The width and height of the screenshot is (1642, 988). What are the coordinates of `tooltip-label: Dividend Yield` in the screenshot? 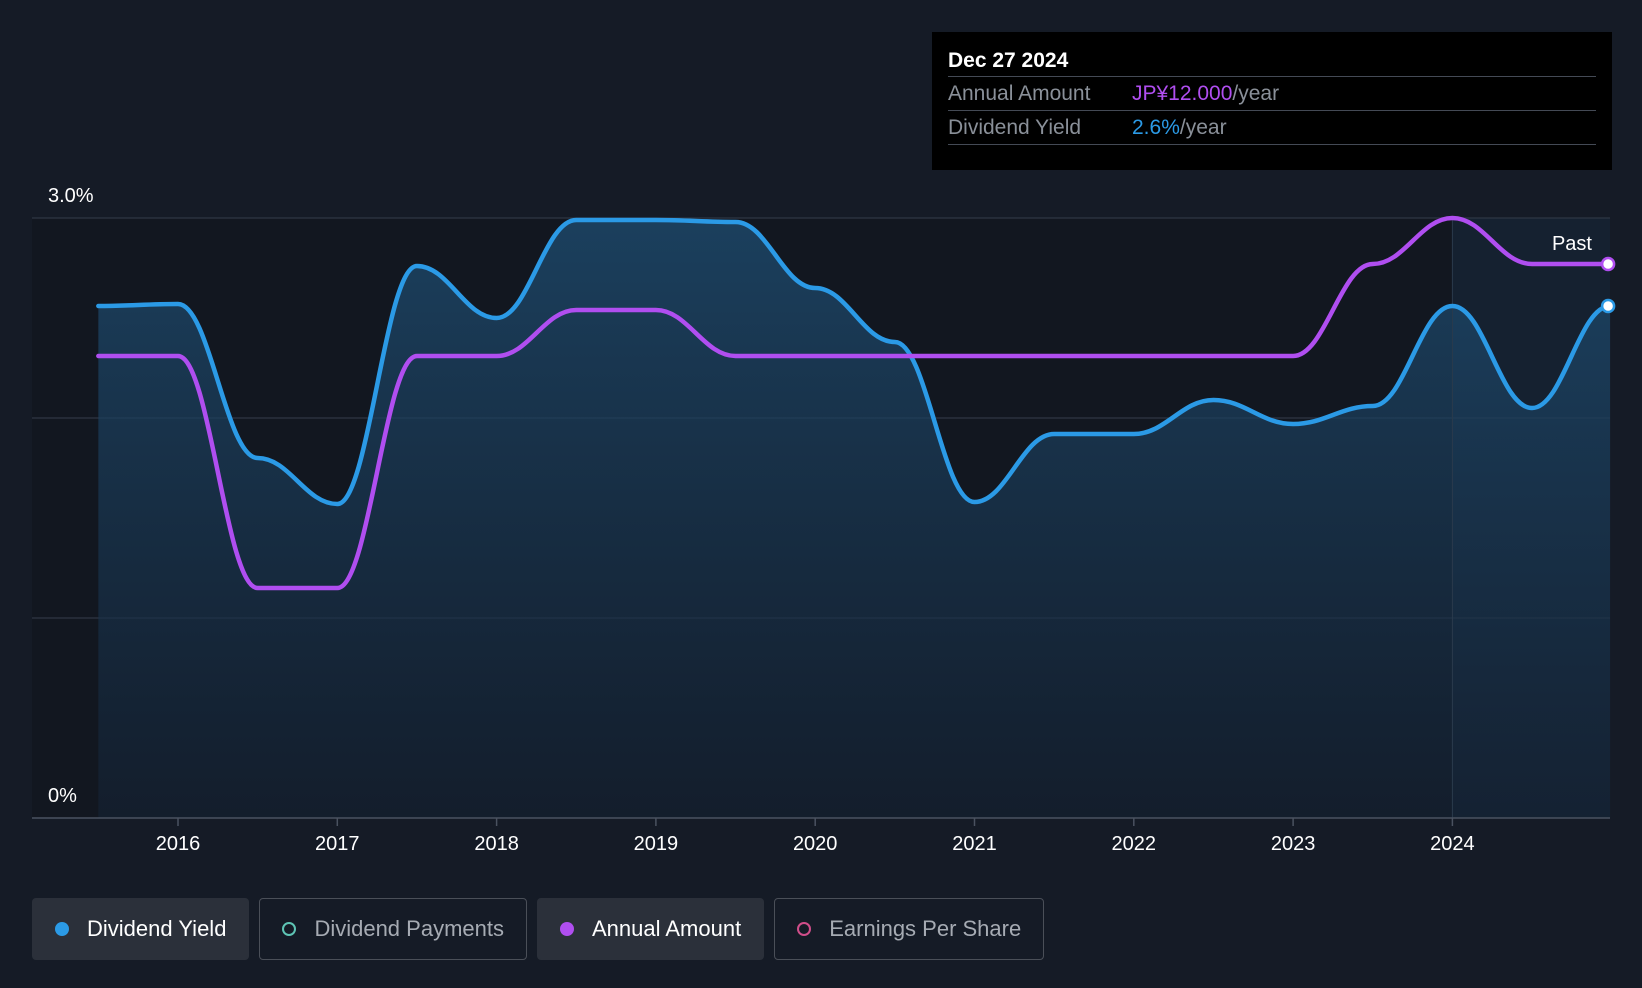 It's located at (1015, 127).